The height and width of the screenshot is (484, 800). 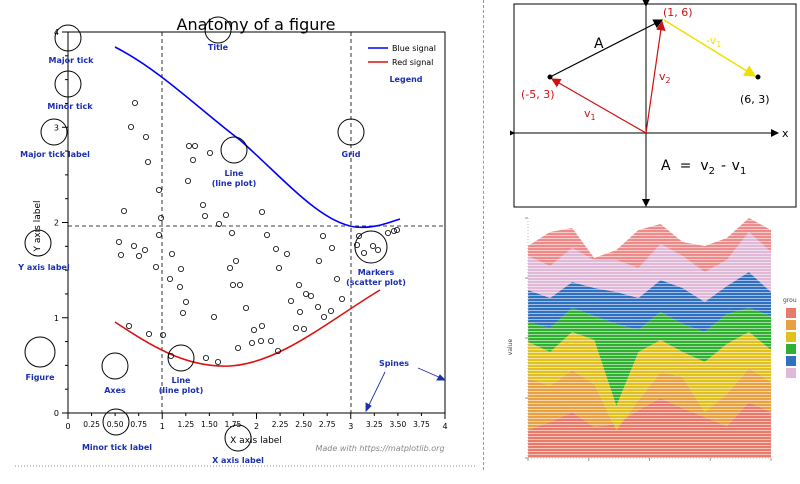 I want to click on label-v1: v1, so click(x=590, y=114).